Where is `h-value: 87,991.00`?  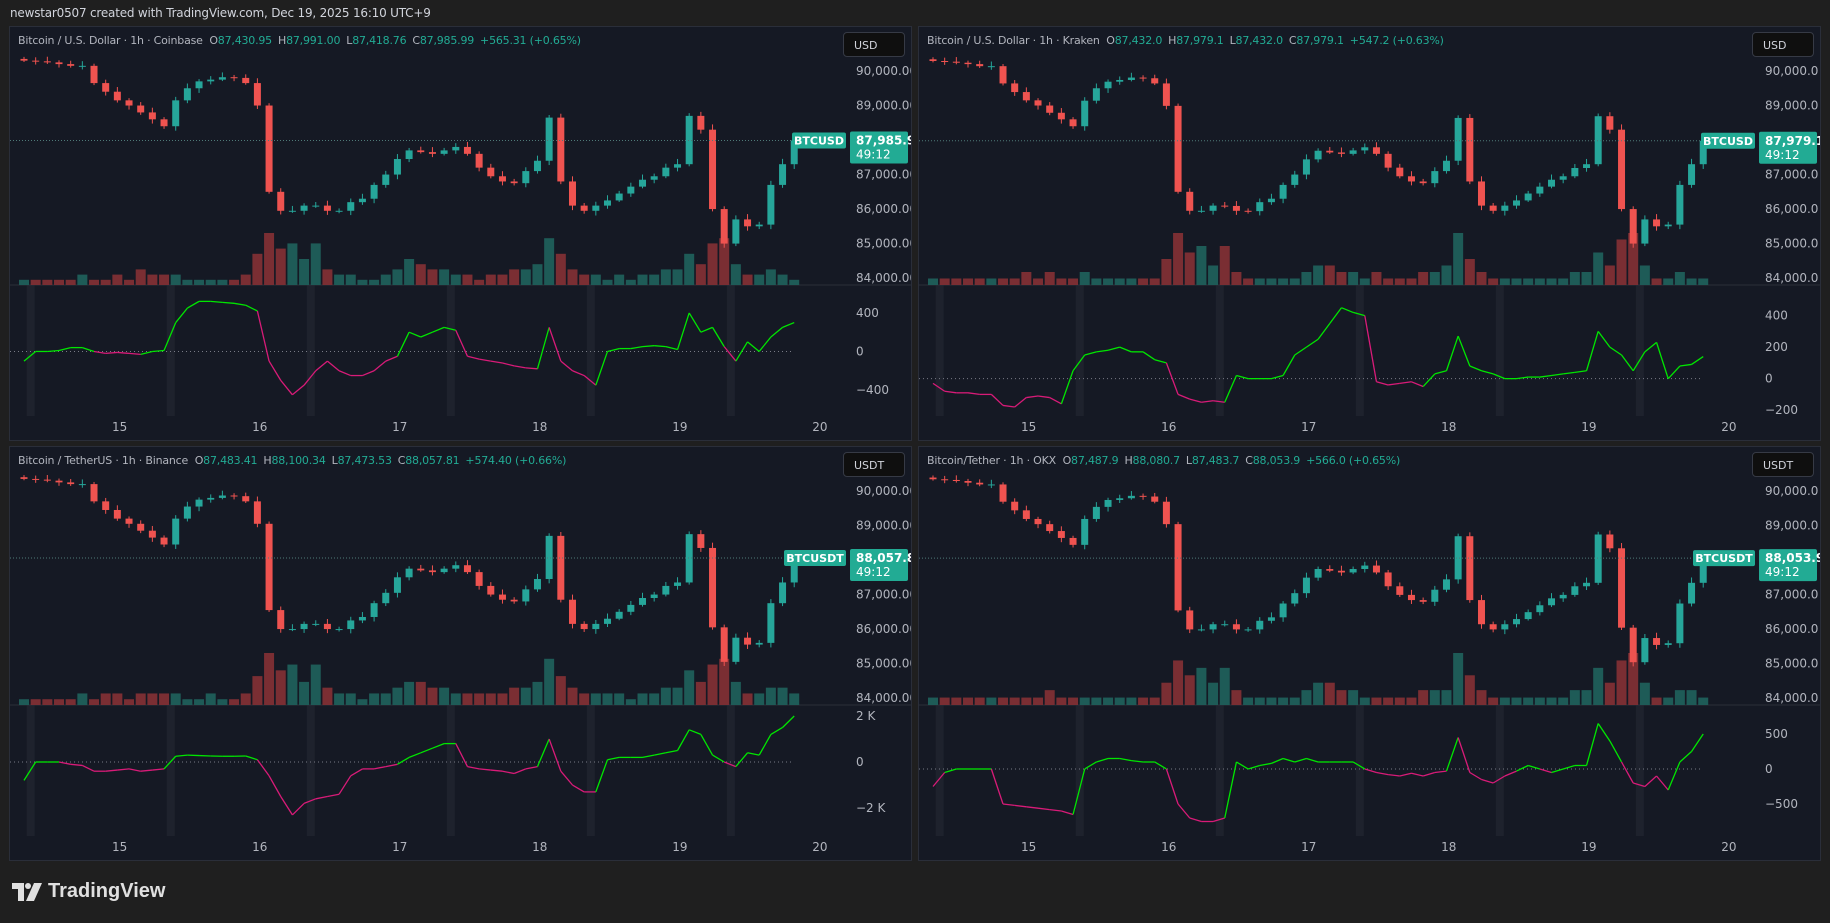 h-value: 87,991.00 is located at coordinates (313, 40).